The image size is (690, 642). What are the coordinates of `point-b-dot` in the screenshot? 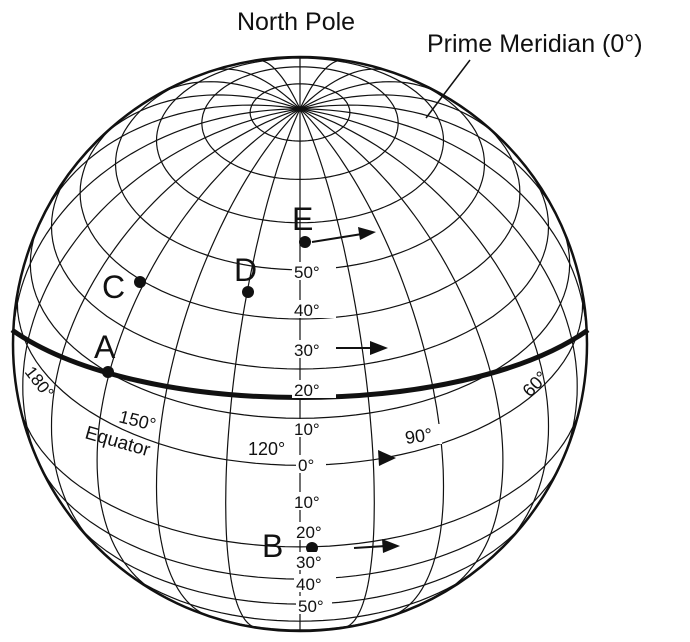 It's located at (312, 548).